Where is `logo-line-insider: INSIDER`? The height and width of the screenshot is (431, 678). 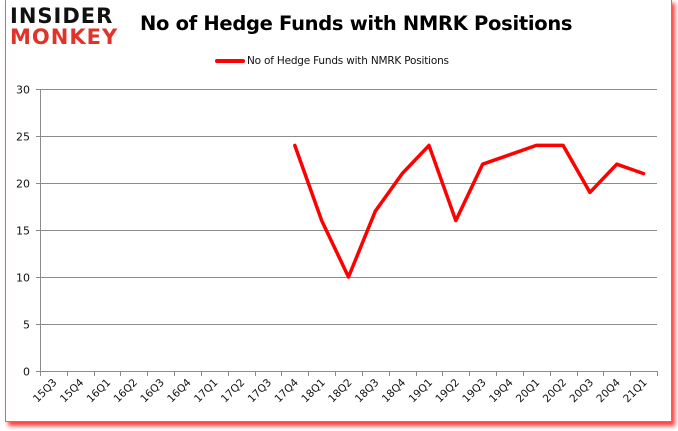 logo-line-insider: INSIDER is located at coordinates (62, 16).